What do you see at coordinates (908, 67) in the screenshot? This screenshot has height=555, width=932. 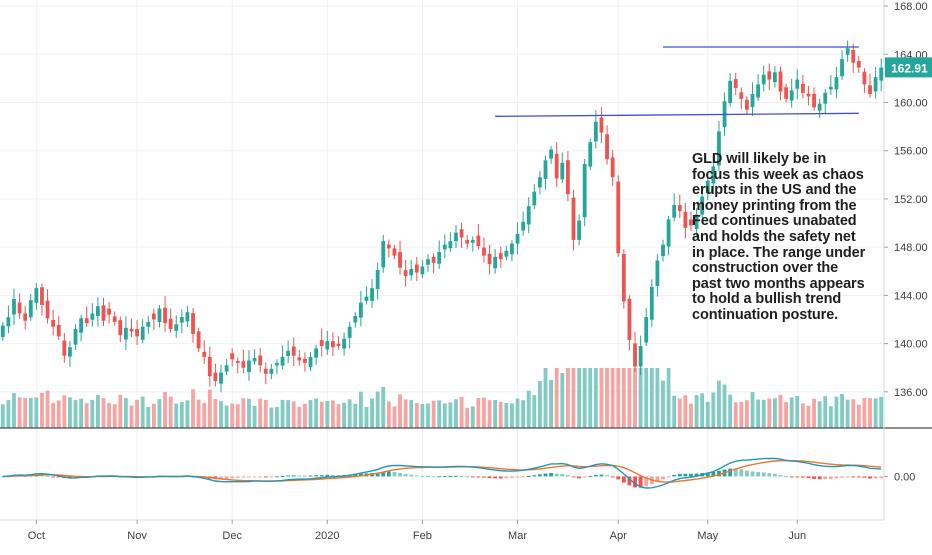 I see `price-tag-bg` at bounding box center [908, 67].